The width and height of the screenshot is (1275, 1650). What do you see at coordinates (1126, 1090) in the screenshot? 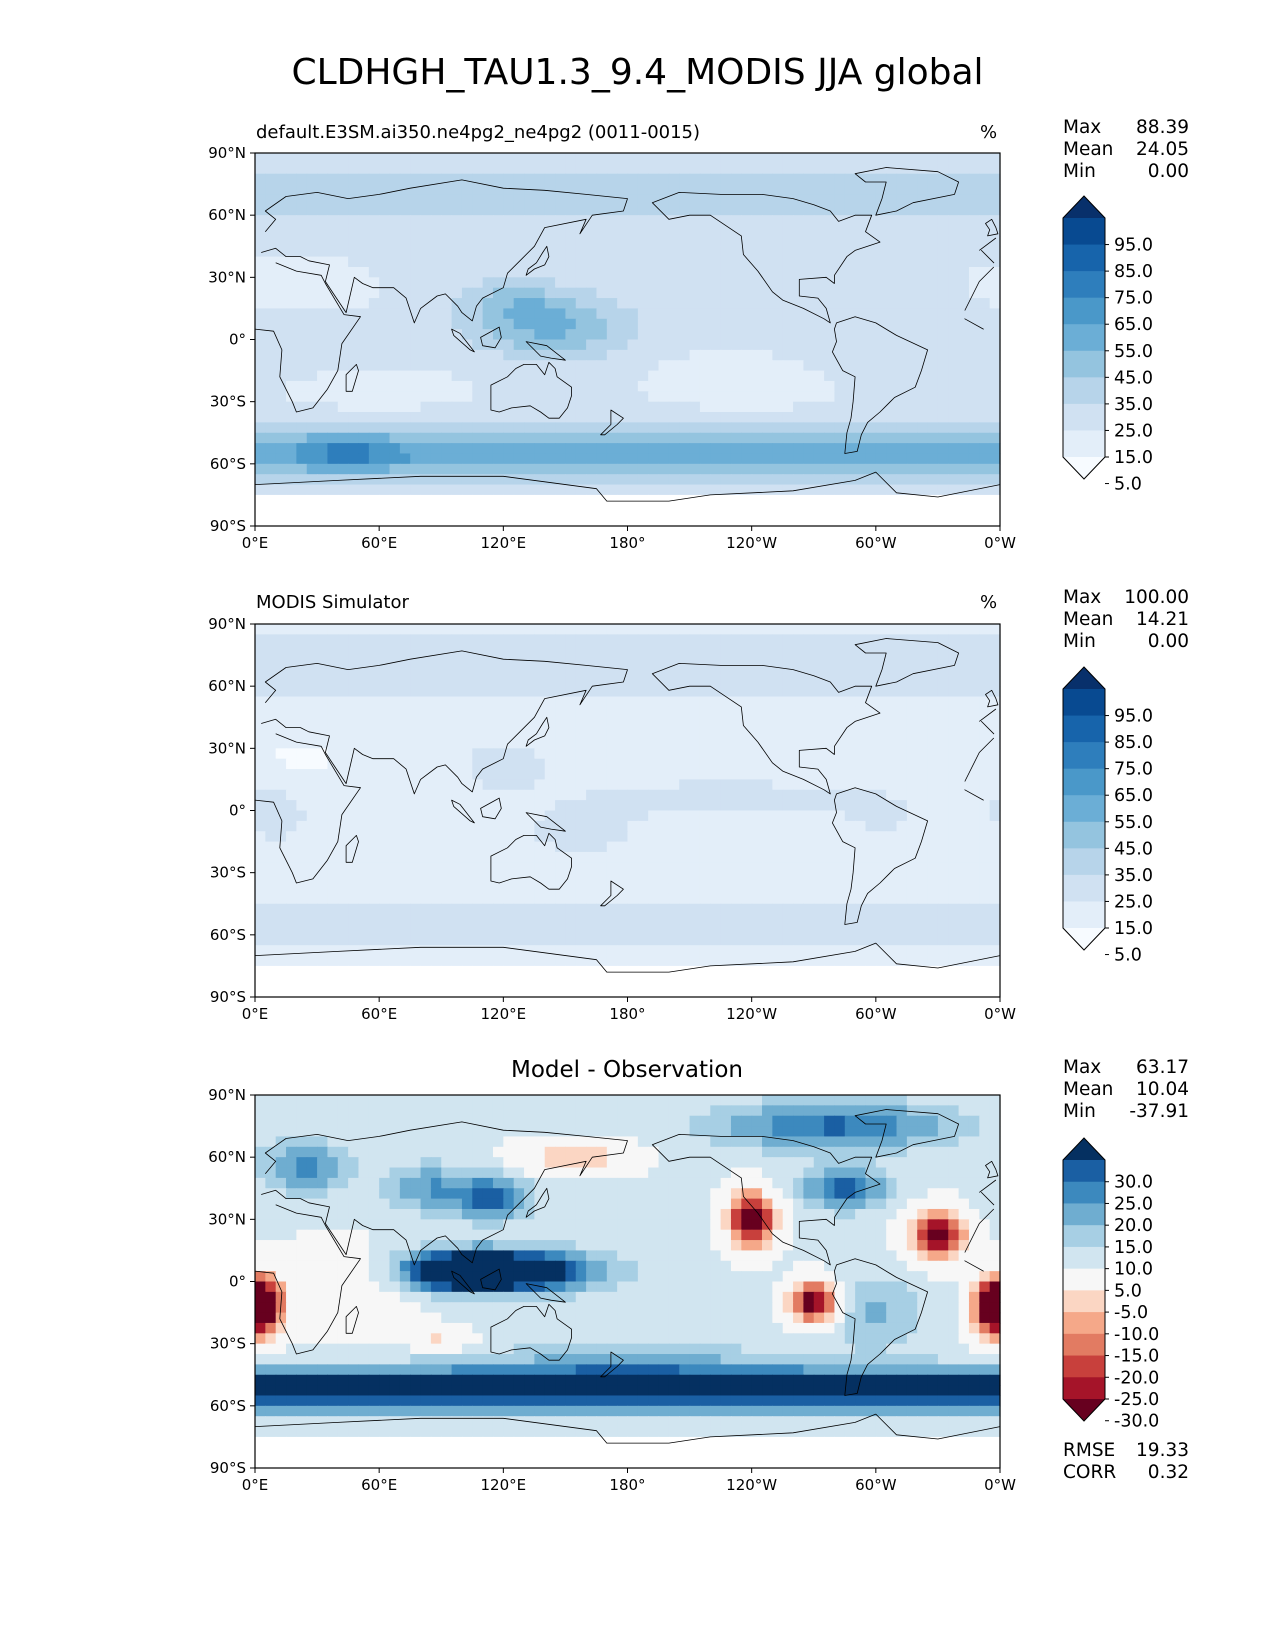
I see `stats-box: Max 63.17 Mean 10.04 Min -37.91` at bounding box center [1126, 1090].